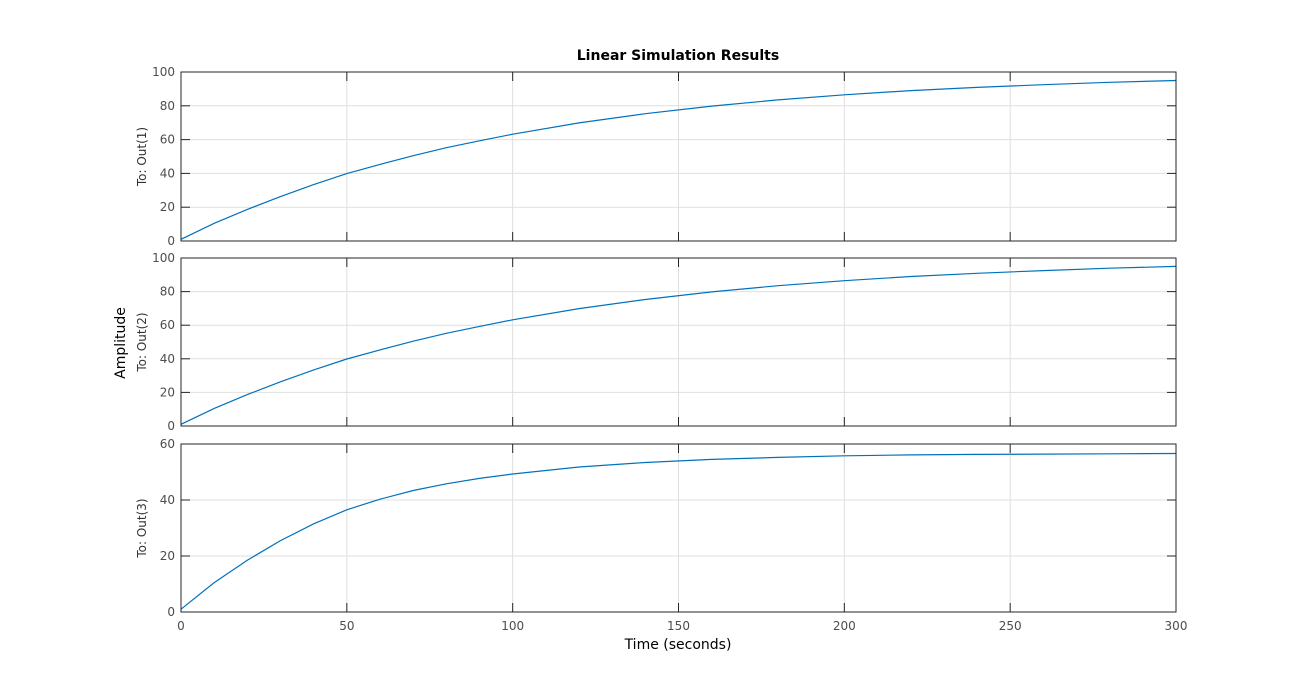 The height and width of the screenshot is (689, 1301). Describe the element at coordinates (142, 157) in the screenshot. I see `subplot-y-axis-label: To: Out(1)` at that location.